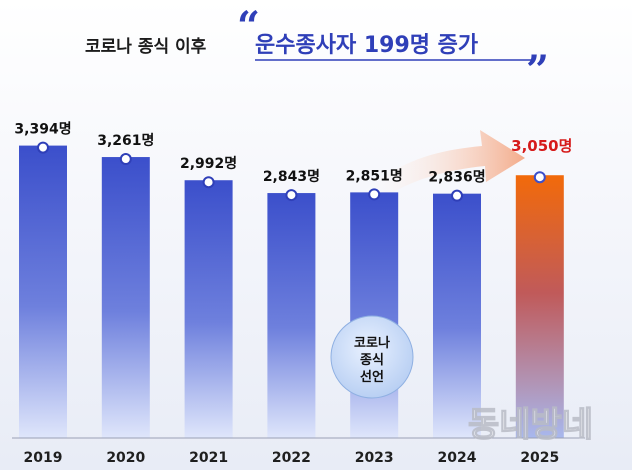 The height and width of the screenshot is (470, 632). I want to click on bar-marker-2024, so click(457, 195).